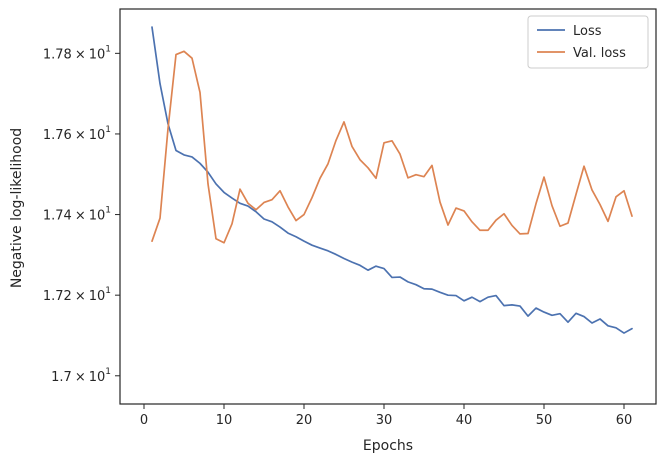 Image resolution: width=665 pixels, height=467 pixels. Describe the element at coordinates (544, 420) in the screenshot. I see `x-tick-label: 50` at that location.